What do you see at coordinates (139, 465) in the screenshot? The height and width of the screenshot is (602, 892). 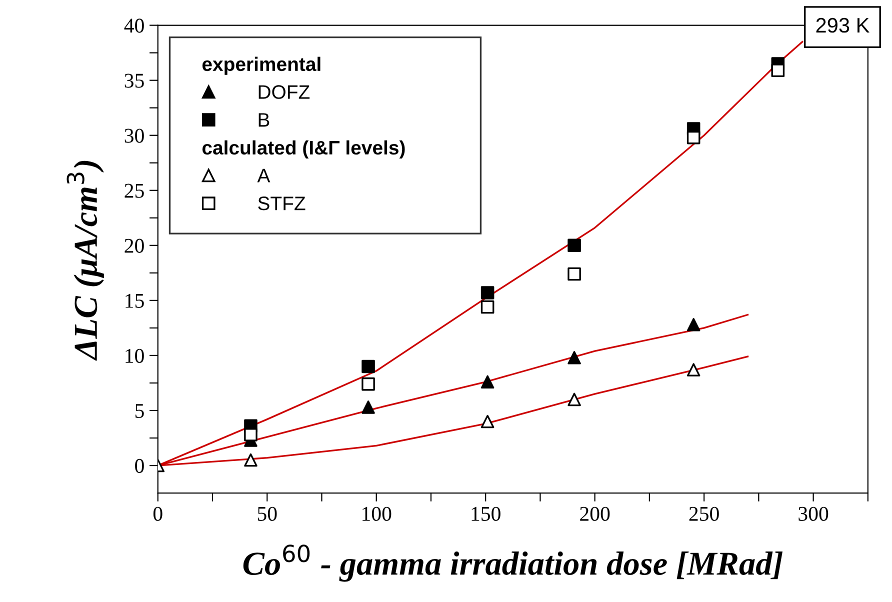 I see `y-tick-label: 0` at bounding box center [139, 465].